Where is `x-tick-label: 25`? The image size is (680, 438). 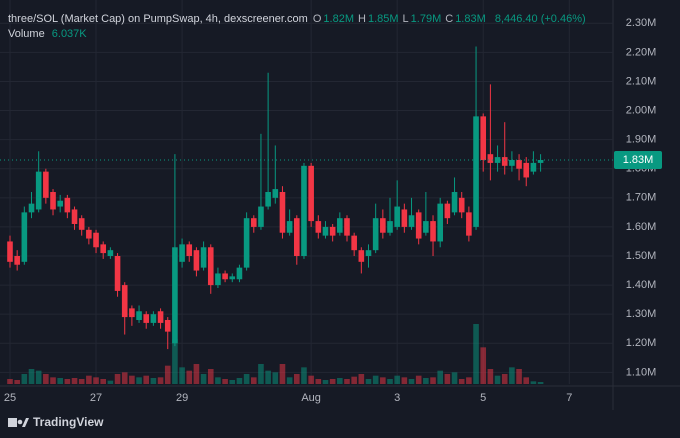 x-tick-label: 25 is located at coordinates (10, 398).